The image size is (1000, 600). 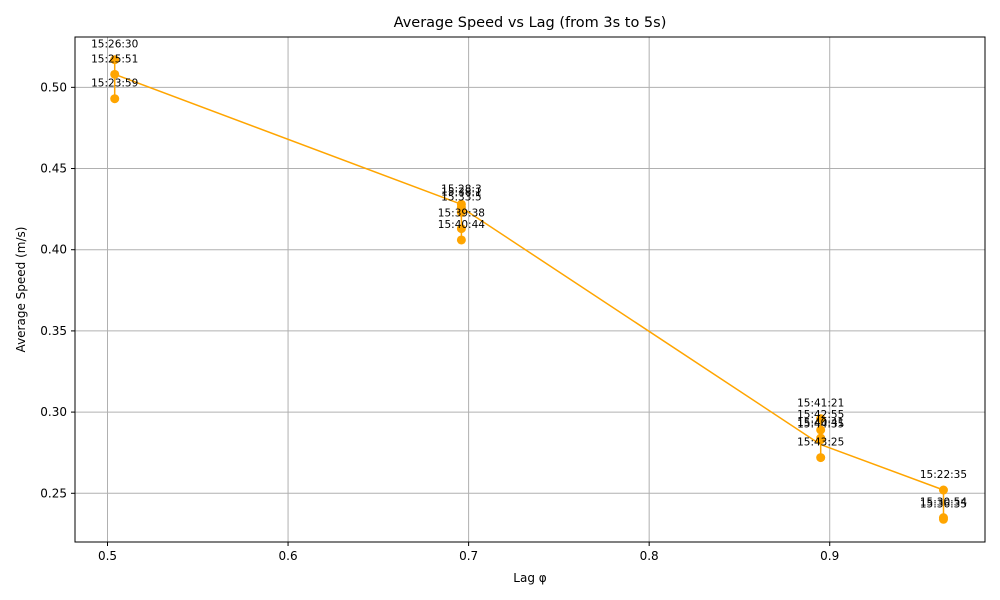 What do you see at coordinates (288, 556) in the screenshot?
I see `x-tick-label: 0.6` at bounding box center [288, 556].